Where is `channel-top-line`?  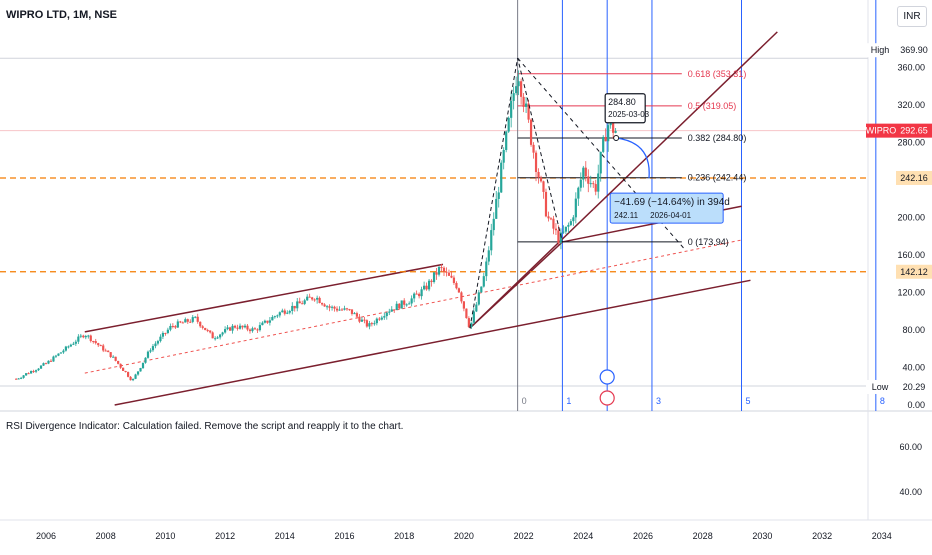 channel-top-line is located at coordinates (264, 298).